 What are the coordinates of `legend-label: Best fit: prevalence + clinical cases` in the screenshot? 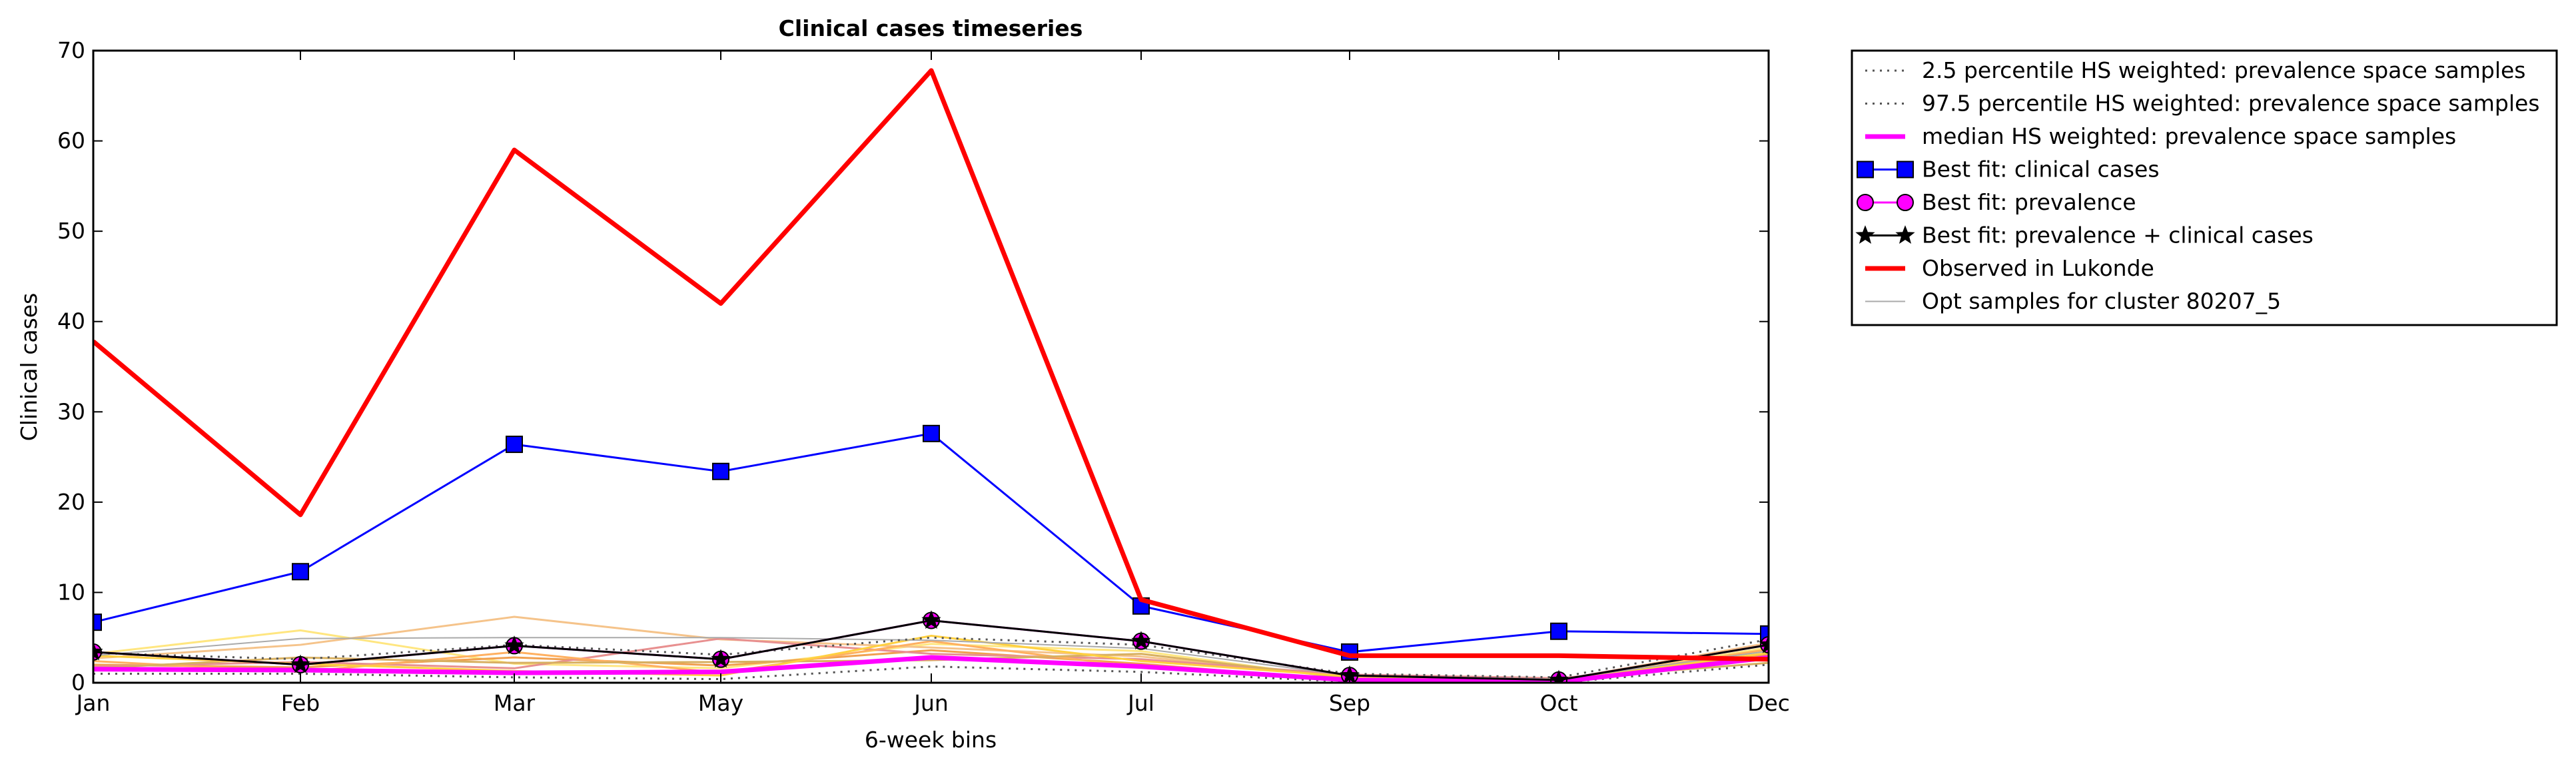 It's located at (2118, 235).